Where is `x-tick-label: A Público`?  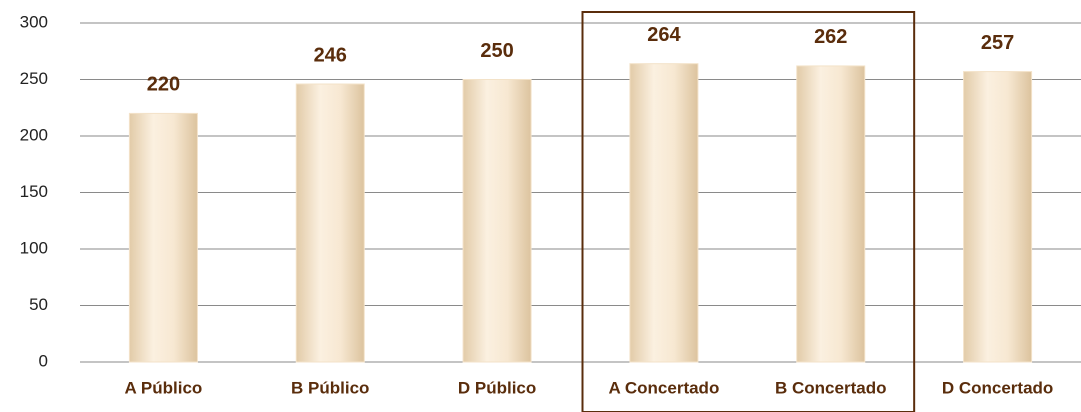 x-tick-label: A Público is located at coordinates (164, 387).